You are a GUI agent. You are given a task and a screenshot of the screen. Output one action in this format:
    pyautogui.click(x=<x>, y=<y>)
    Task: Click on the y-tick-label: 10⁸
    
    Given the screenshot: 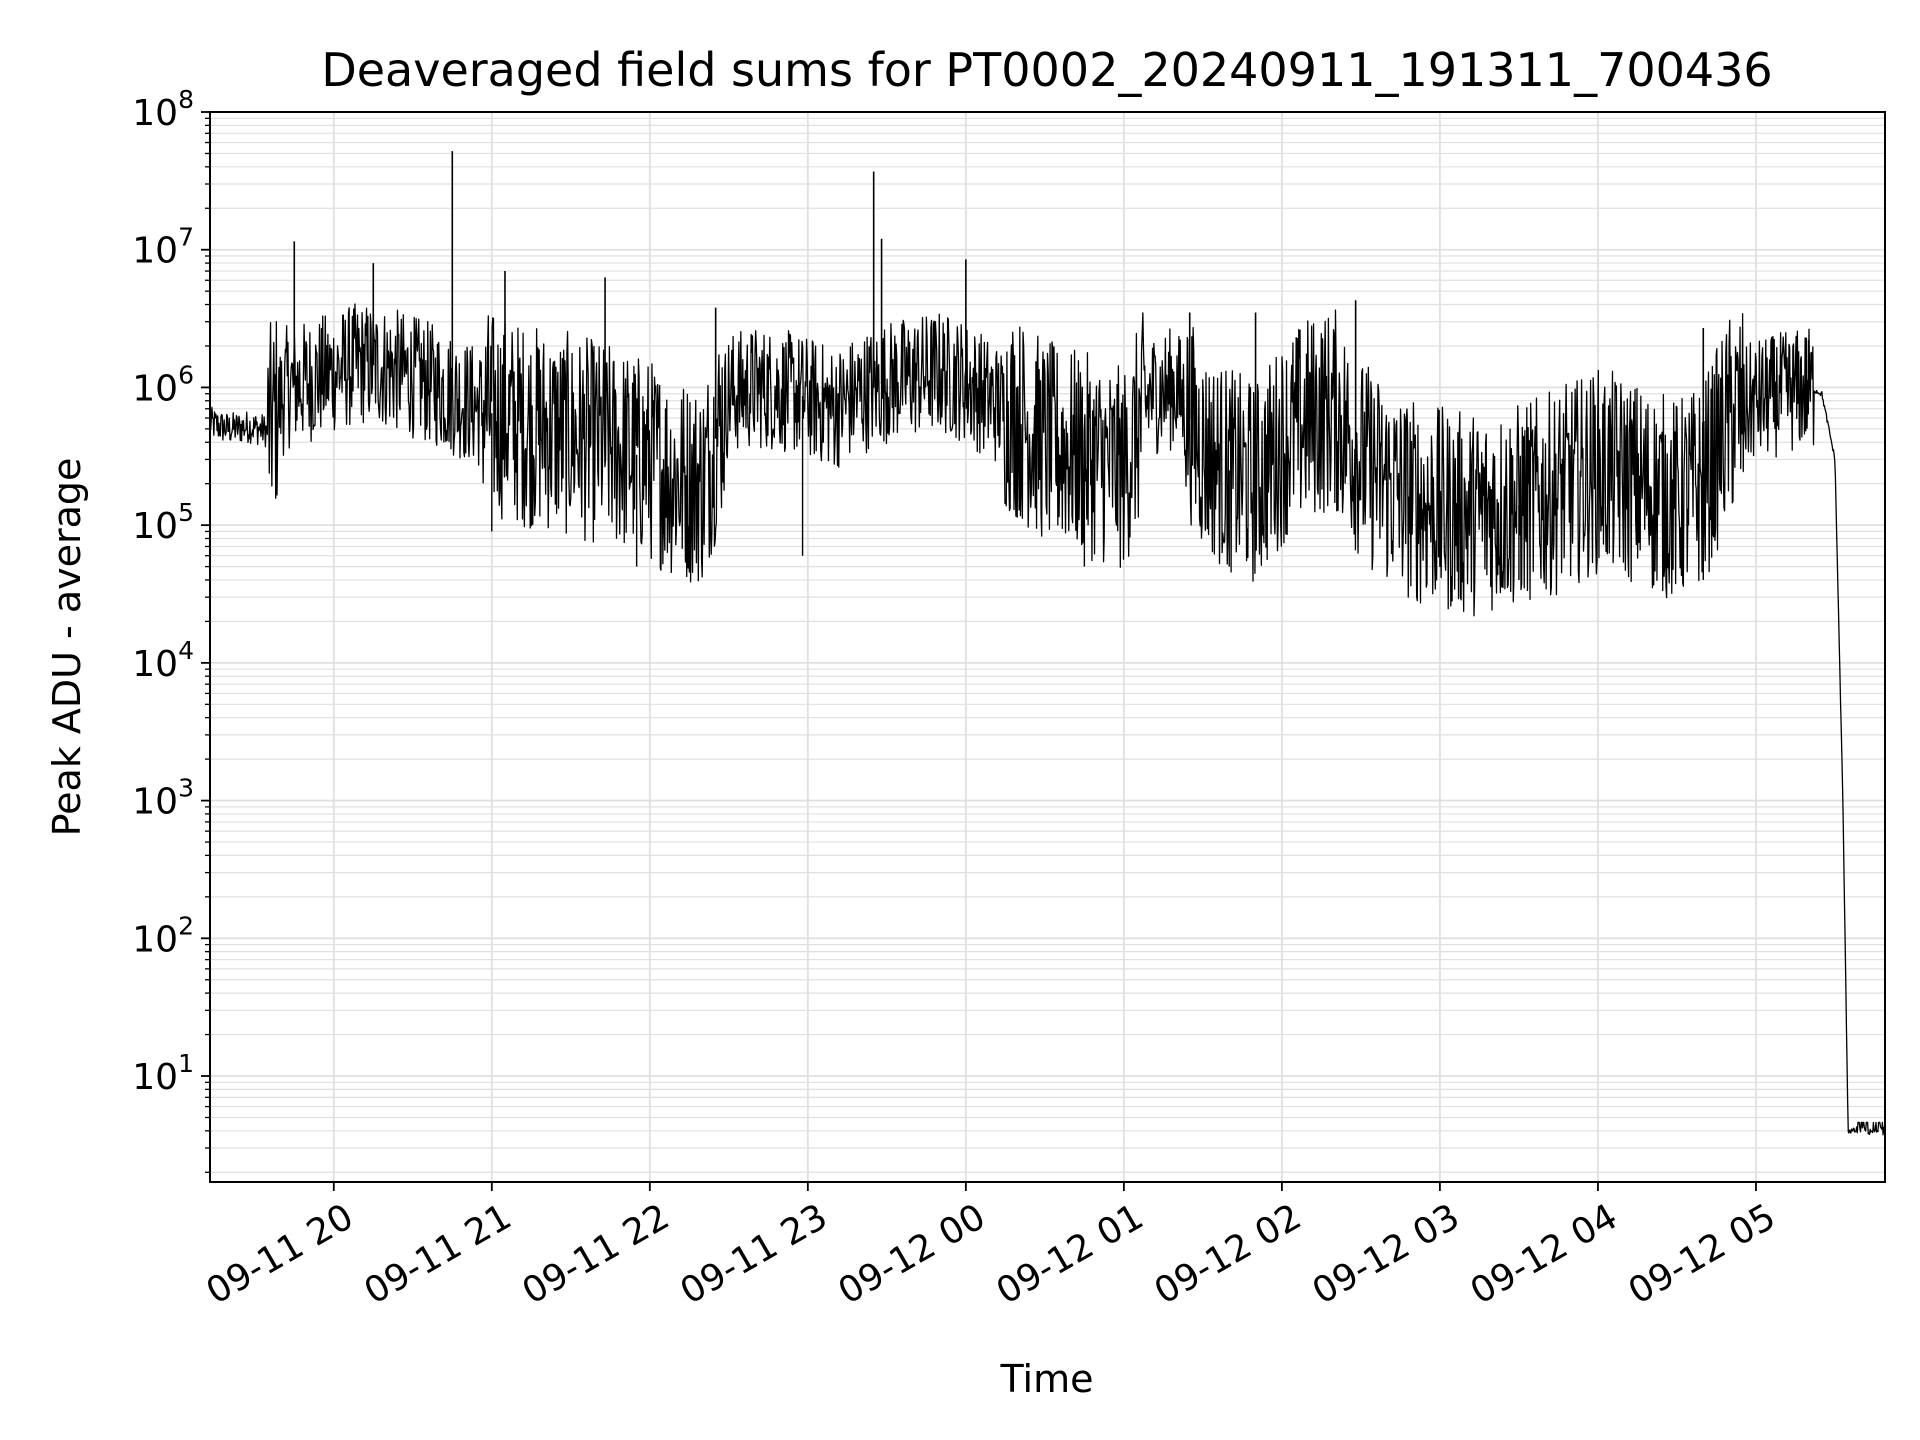 What is the action you would take?
    pyautogui.click(x=163, y=109)
    